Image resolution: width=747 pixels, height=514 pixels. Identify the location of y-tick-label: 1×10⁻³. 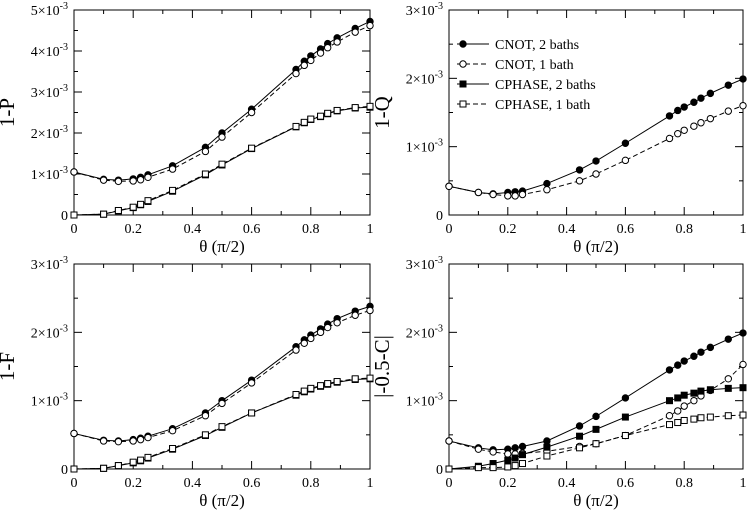
(424, 147).